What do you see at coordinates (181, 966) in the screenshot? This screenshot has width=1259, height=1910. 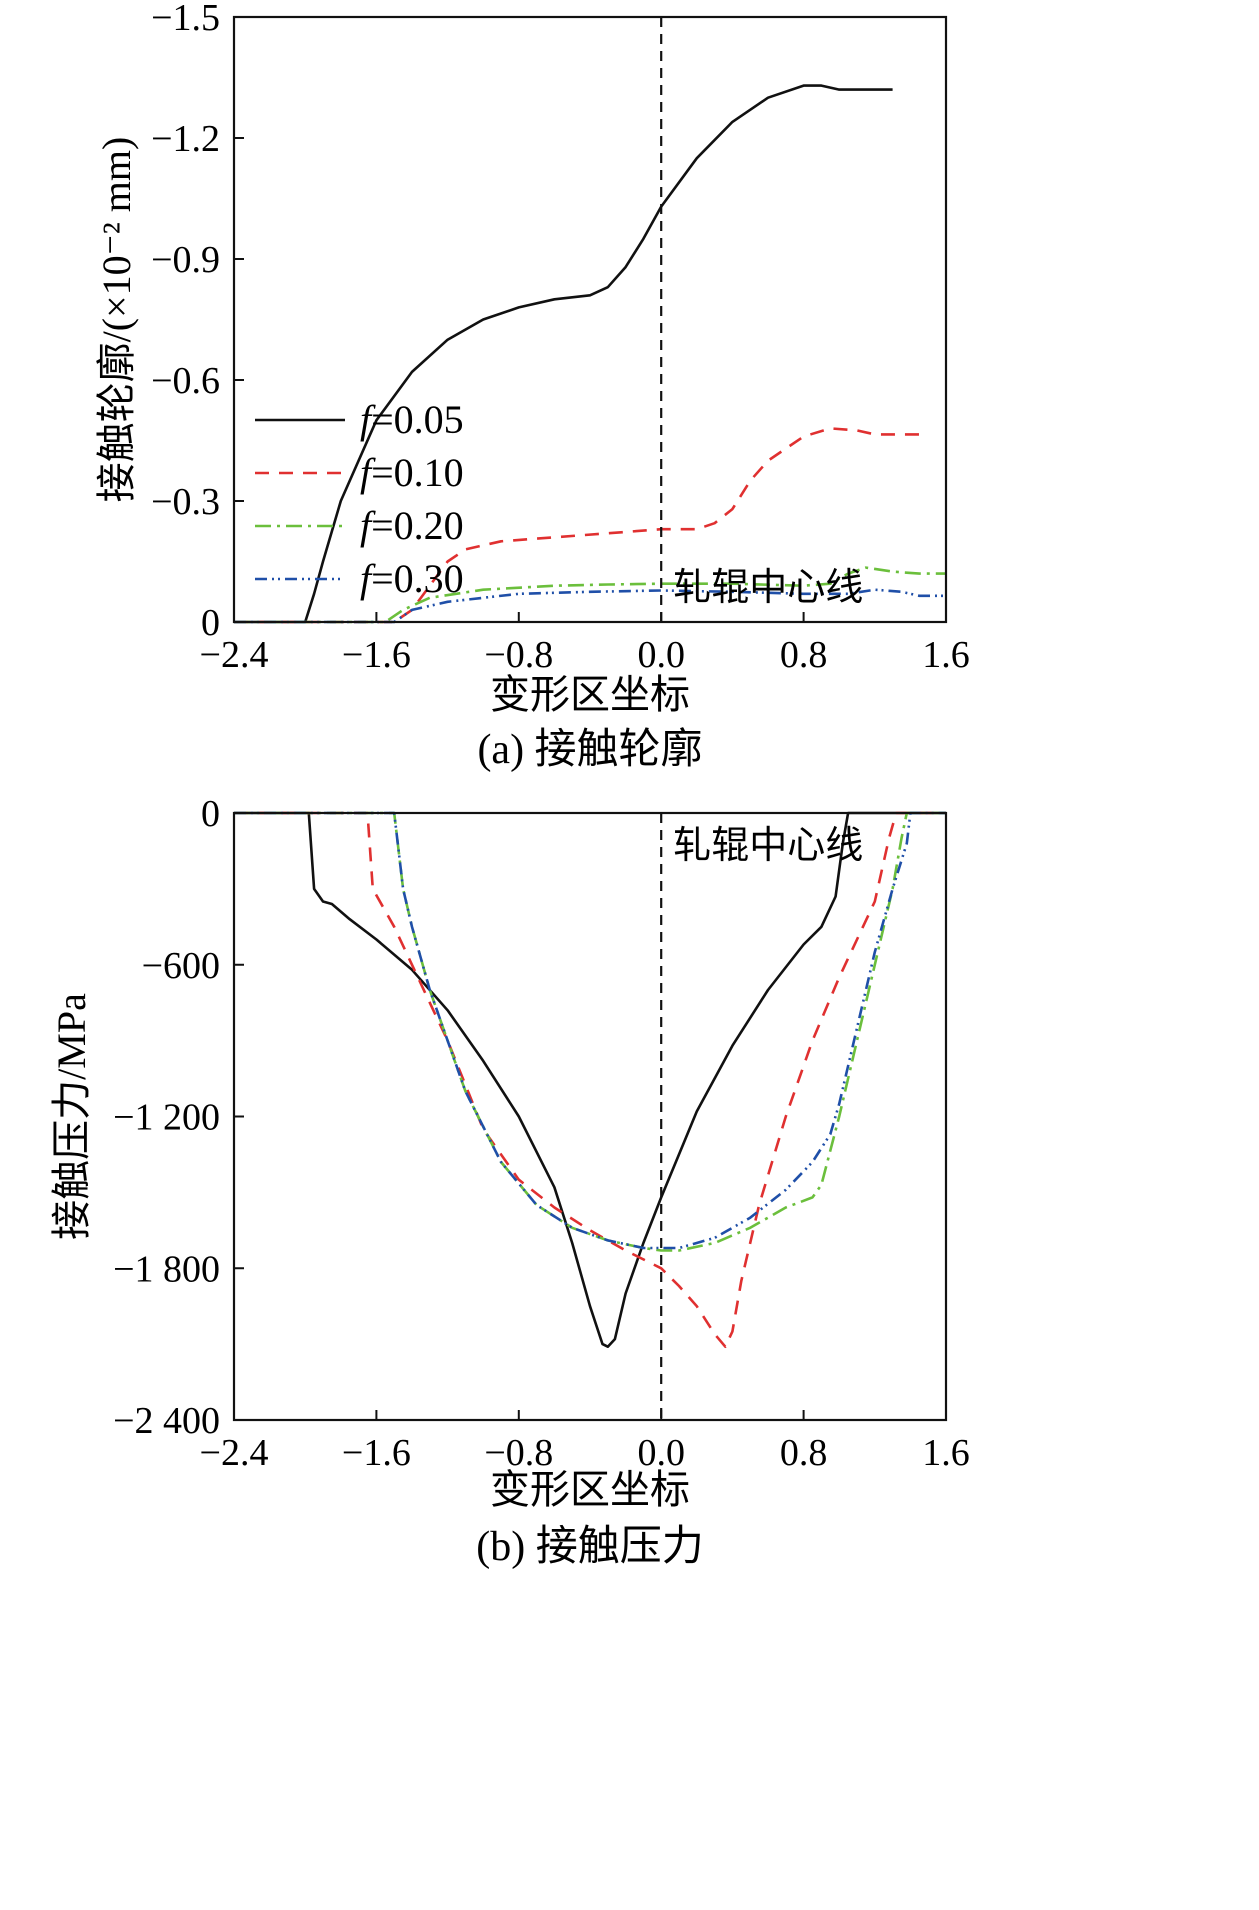 I see `y-tick-label: −600` at bounding box center [181, 966].